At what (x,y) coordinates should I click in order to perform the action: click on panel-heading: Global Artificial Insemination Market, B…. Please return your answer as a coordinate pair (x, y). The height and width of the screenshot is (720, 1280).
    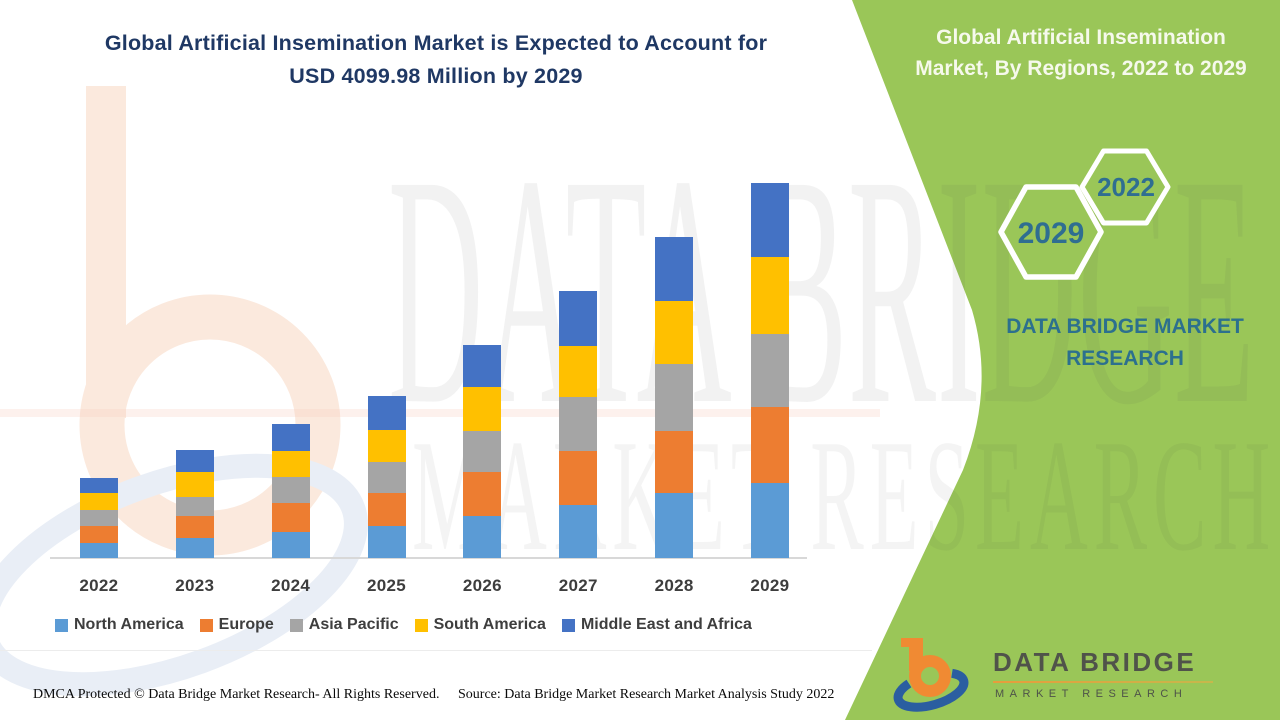
    Looking at the image, I should click on (1081, 53).